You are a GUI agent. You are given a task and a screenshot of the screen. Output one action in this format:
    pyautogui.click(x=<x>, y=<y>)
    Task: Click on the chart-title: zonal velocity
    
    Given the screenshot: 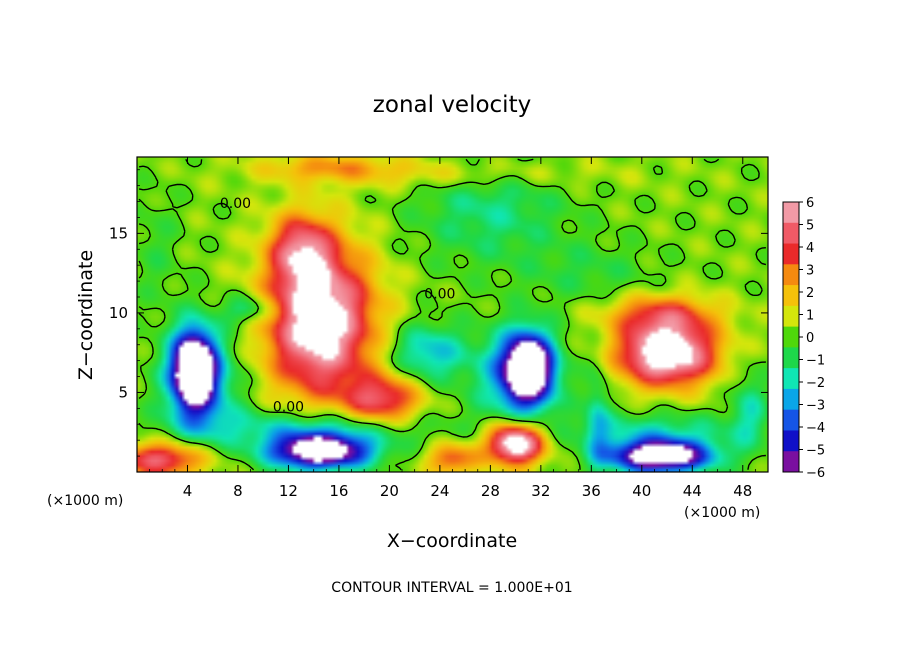 What is the action you would take?
    pyautogui.click(x=452, y=105)
    